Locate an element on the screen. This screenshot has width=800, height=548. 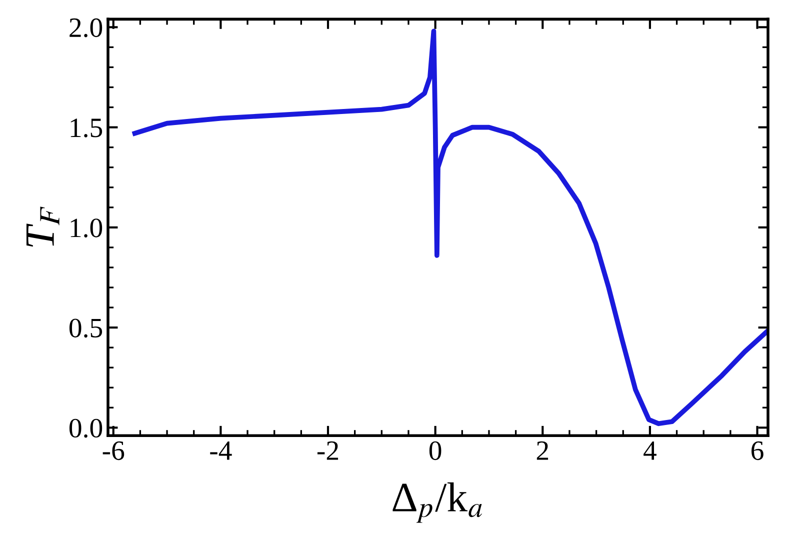
x-axis-title: Δ$_{p}$/k$_{a}$ is located at coordinates (437, 502).